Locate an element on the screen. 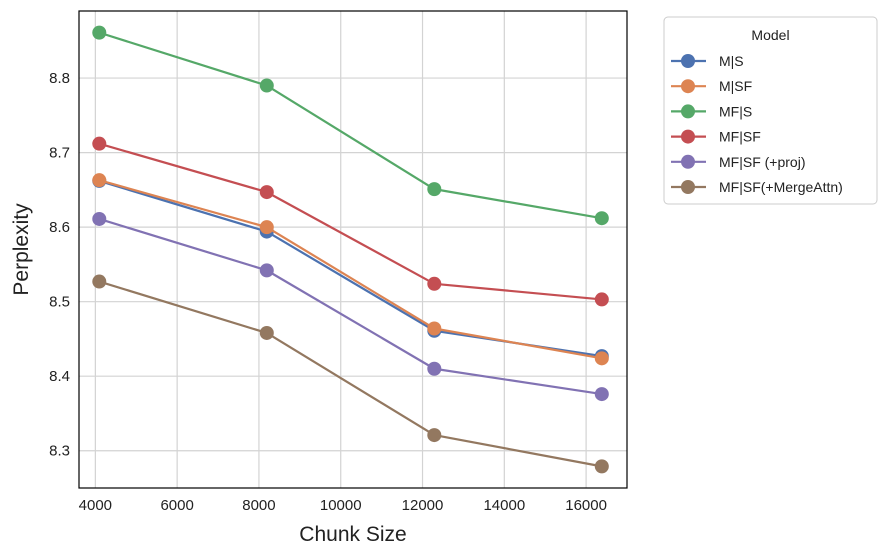  legend-label: MF|SF is located at coordinates (740, 137).